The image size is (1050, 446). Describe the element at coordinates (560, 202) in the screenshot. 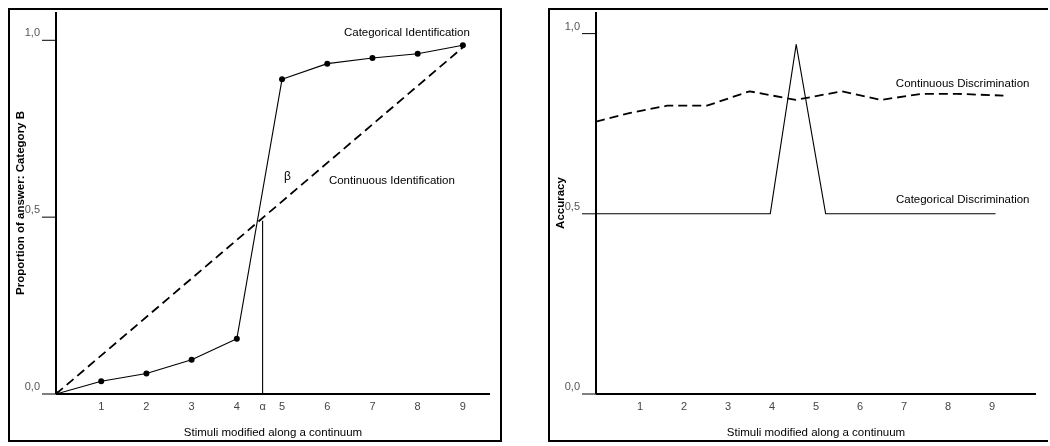

I see `y-axis-title: Accuracy` at that location.